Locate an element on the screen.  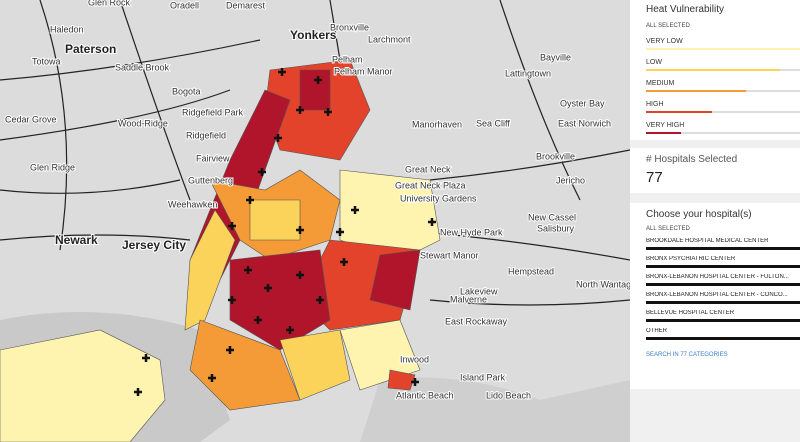
place-label: Brookville is located at coordinates (555, 156).